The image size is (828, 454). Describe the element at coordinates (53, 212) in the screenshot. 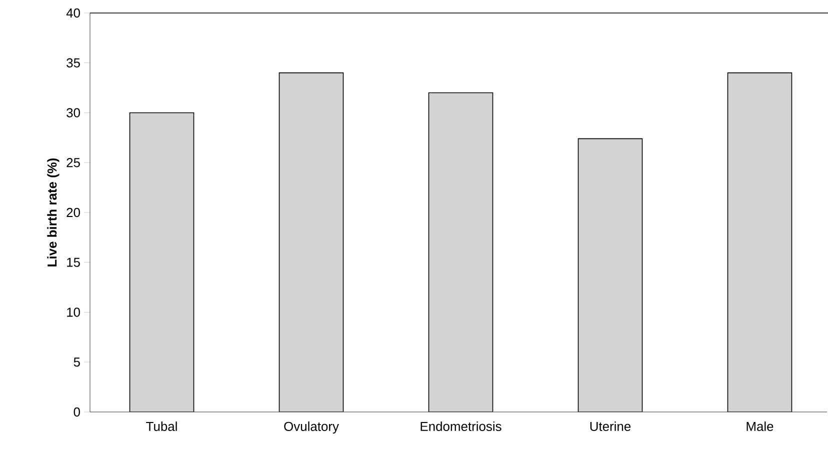

I see `y-axis-title: Live birth rate (%)` at that location.